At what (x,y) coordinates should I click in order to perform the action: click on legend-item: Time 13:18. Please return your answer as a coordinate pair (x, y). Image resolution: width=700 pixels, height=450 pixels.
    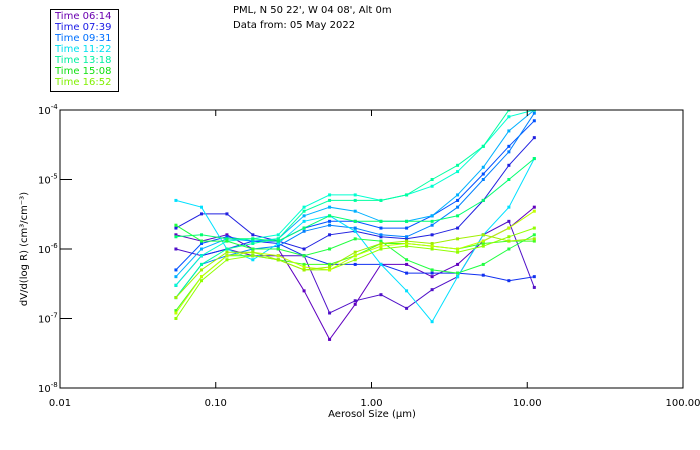
    Looking at the image, I should click on (83, 60).